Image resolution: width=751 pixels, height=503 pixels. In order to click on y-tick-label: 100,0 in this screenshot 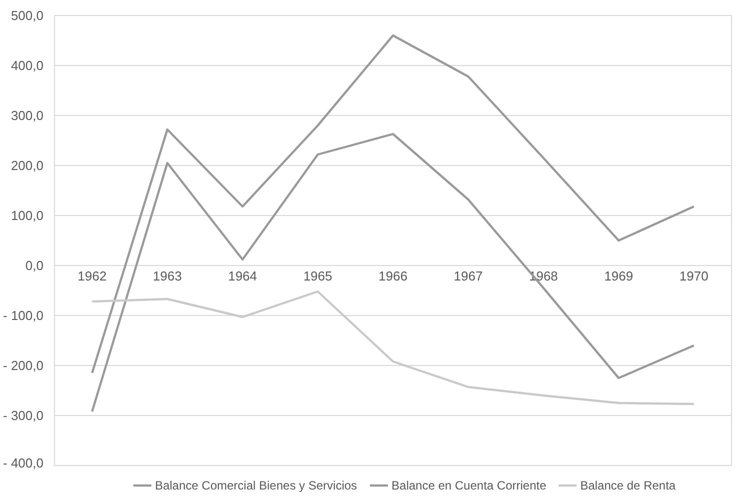, I will do `click(27, 215)`.